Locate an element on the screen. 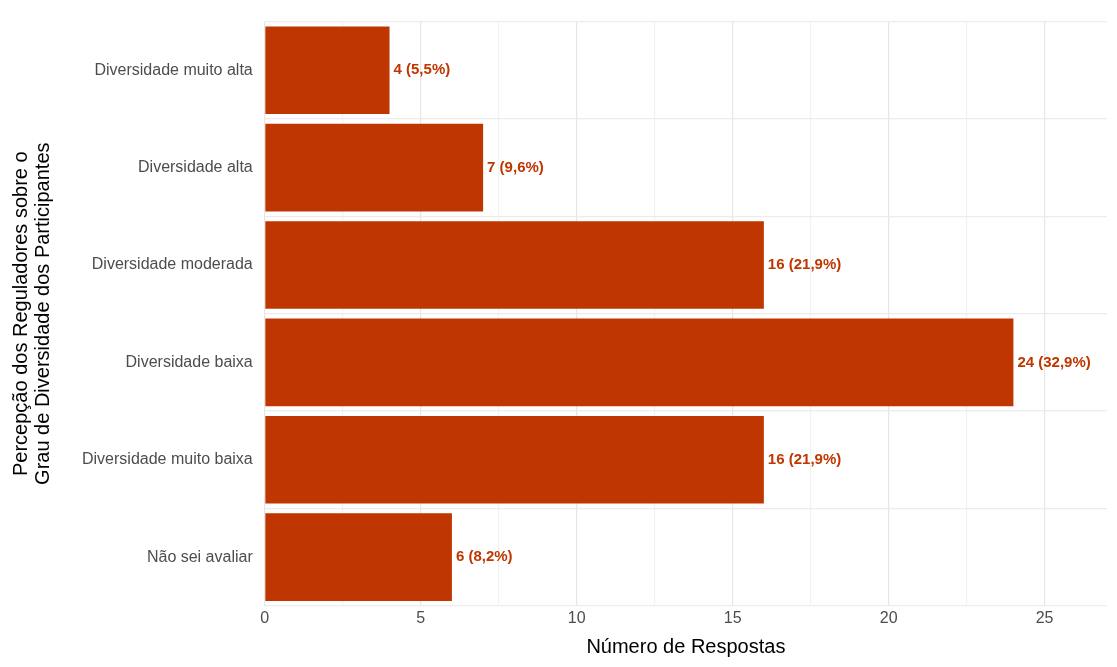 The width and height of the screenshot is (1117, 667). x-tick-label: 25 is located at coordinates (1044, 617).